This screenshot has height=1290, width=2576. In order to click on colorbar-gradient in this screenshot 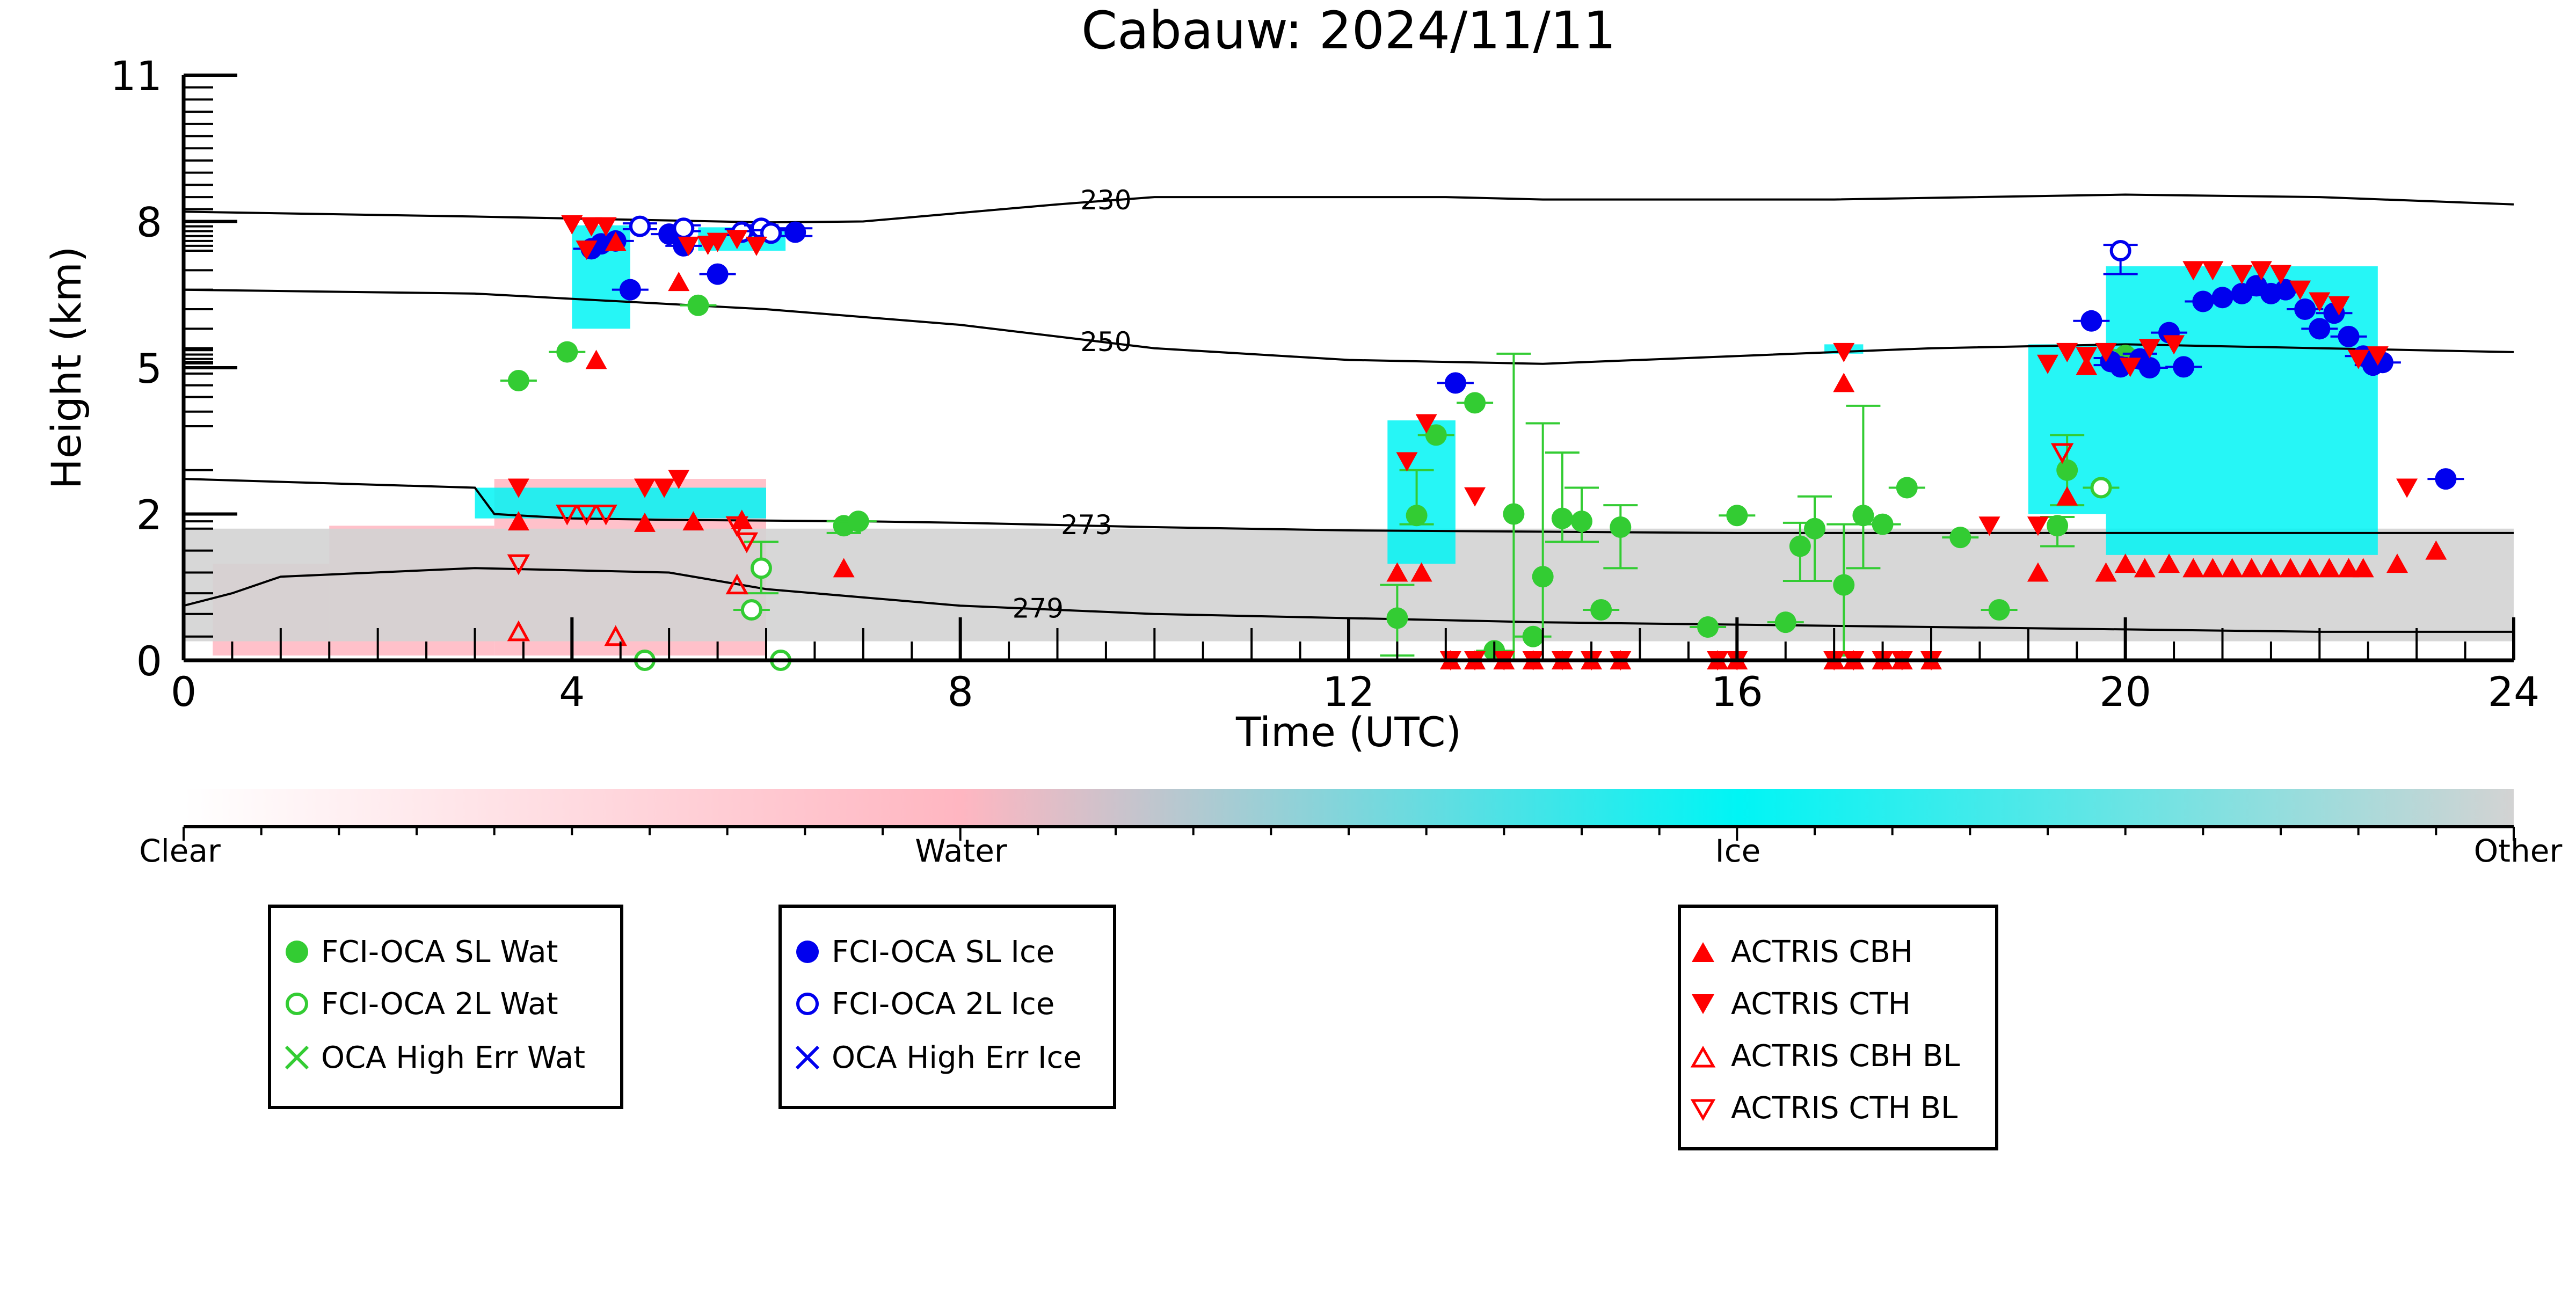, I will do `click(1349, 808)`.